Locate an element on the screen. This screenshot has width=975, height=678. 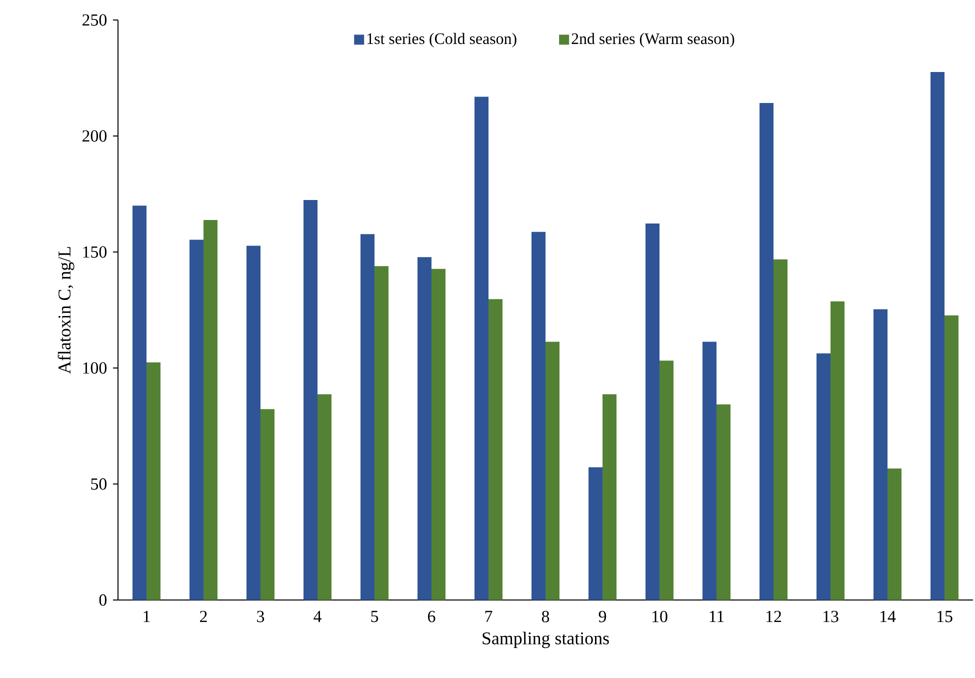
x-tick-label: 9 is located at coordinates (602, 616).